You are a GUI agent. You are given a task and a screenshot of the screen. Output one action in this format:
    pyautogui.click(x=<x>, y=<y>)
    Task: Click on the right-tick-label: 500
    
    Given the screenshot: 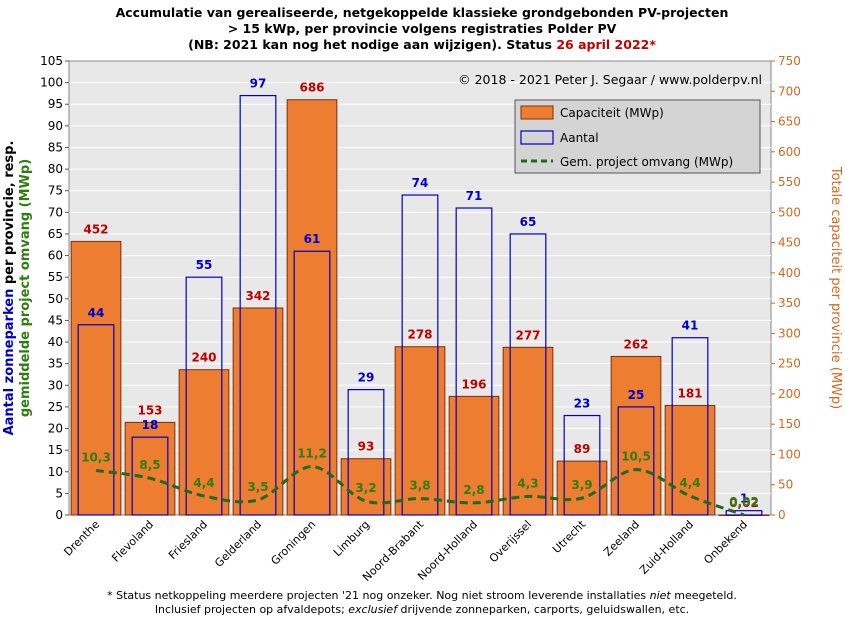 What is the action you would take?
    pyautogui.click(x=789, y=212)
    